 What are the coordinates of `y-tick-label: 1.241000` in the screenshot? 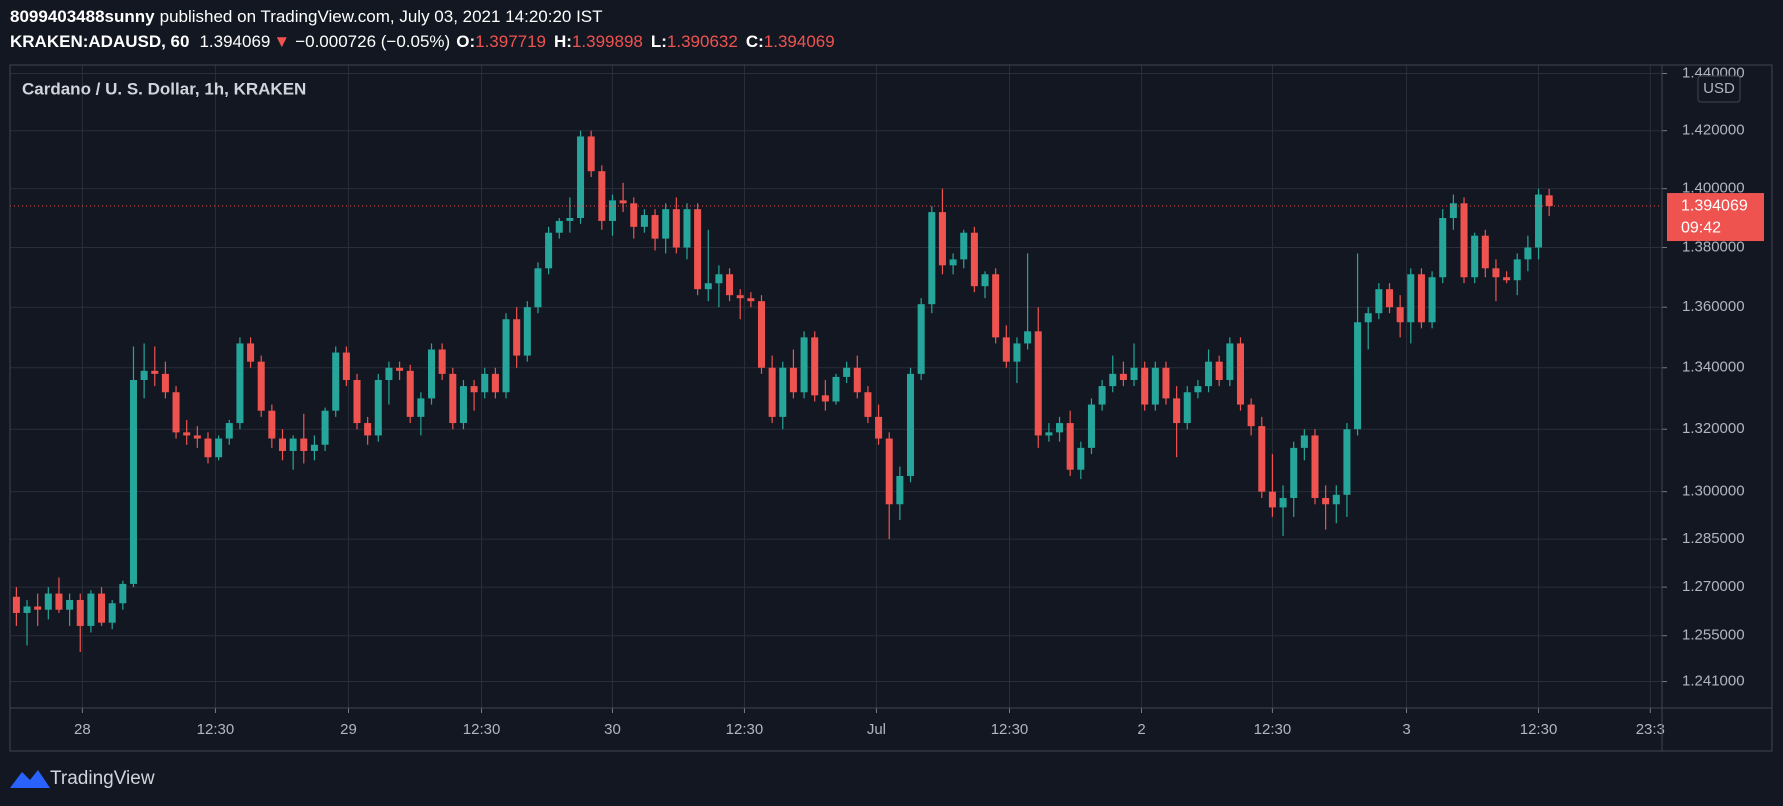 It's located at (1713, 681).